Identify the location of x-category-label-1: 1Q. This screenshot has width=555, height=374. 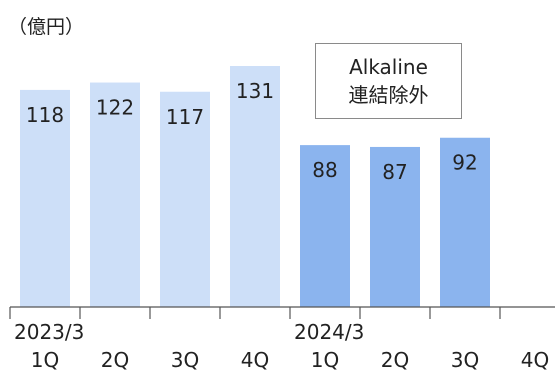
(45, 360).